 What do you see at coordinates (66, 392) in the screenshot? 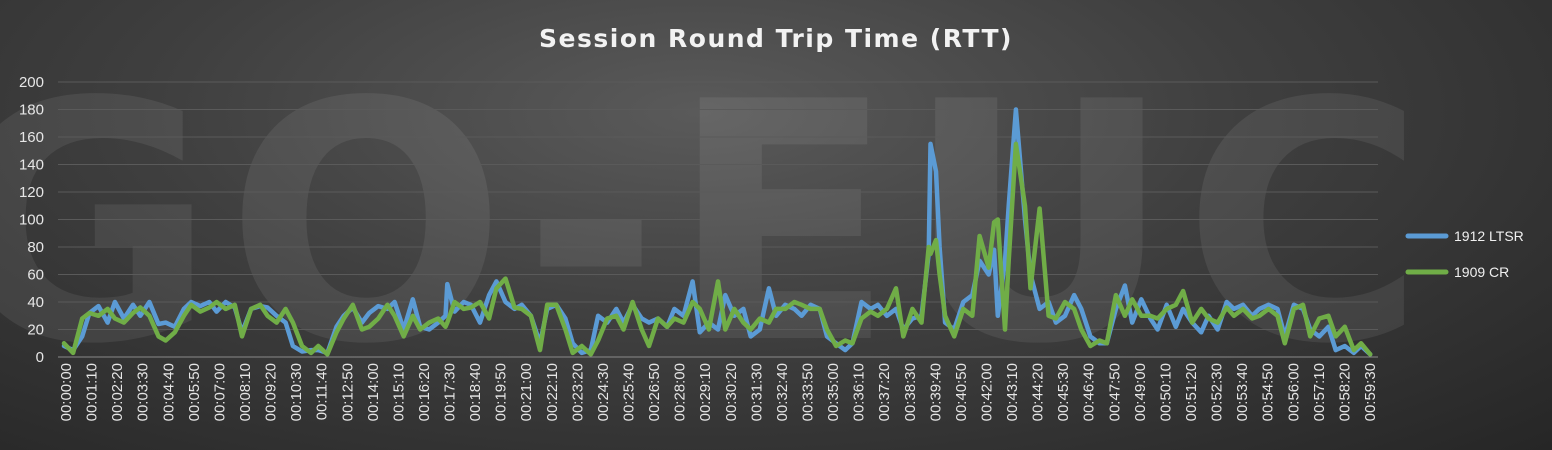
I see `x-tick-label: 00:00:00` at bounding box center [66, 392].